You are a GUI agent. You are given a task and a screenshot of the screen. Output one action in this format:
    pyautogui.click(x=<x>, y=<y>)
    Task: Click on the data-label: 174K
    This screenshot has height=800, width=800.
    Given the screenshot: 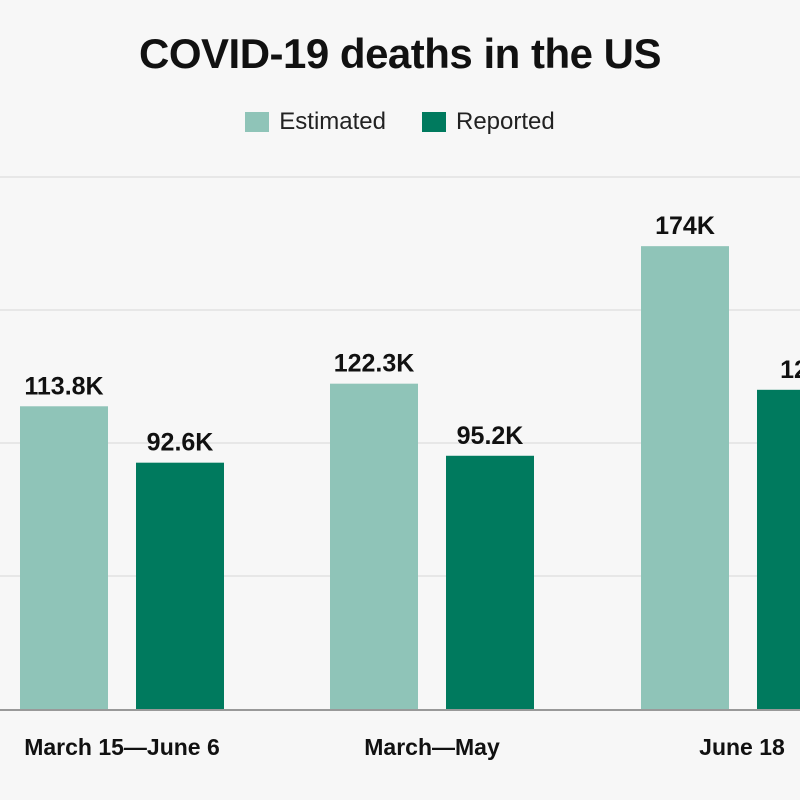 What is the action you would take?
    pyautogui.click(x=685, y=226)
    